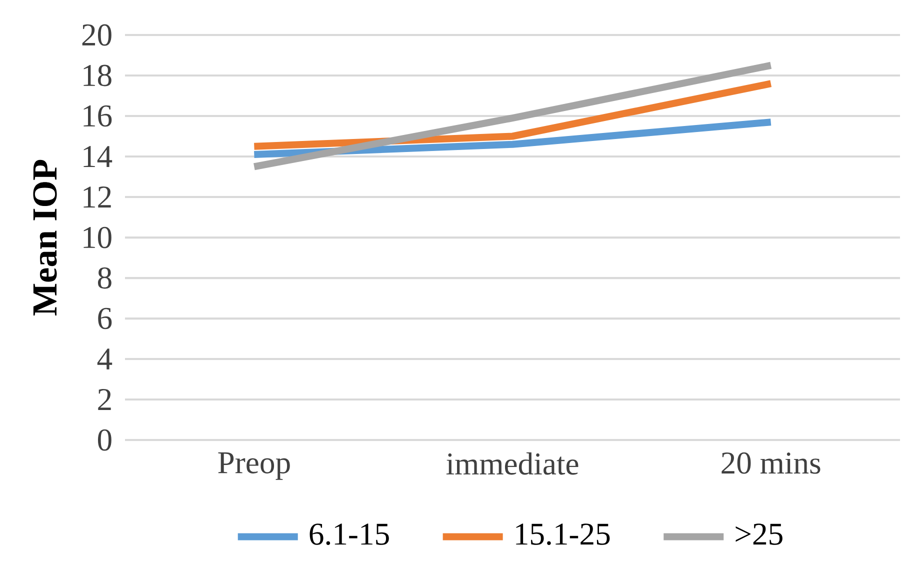  I want to click on legend-label: >25, so click(759, 534).